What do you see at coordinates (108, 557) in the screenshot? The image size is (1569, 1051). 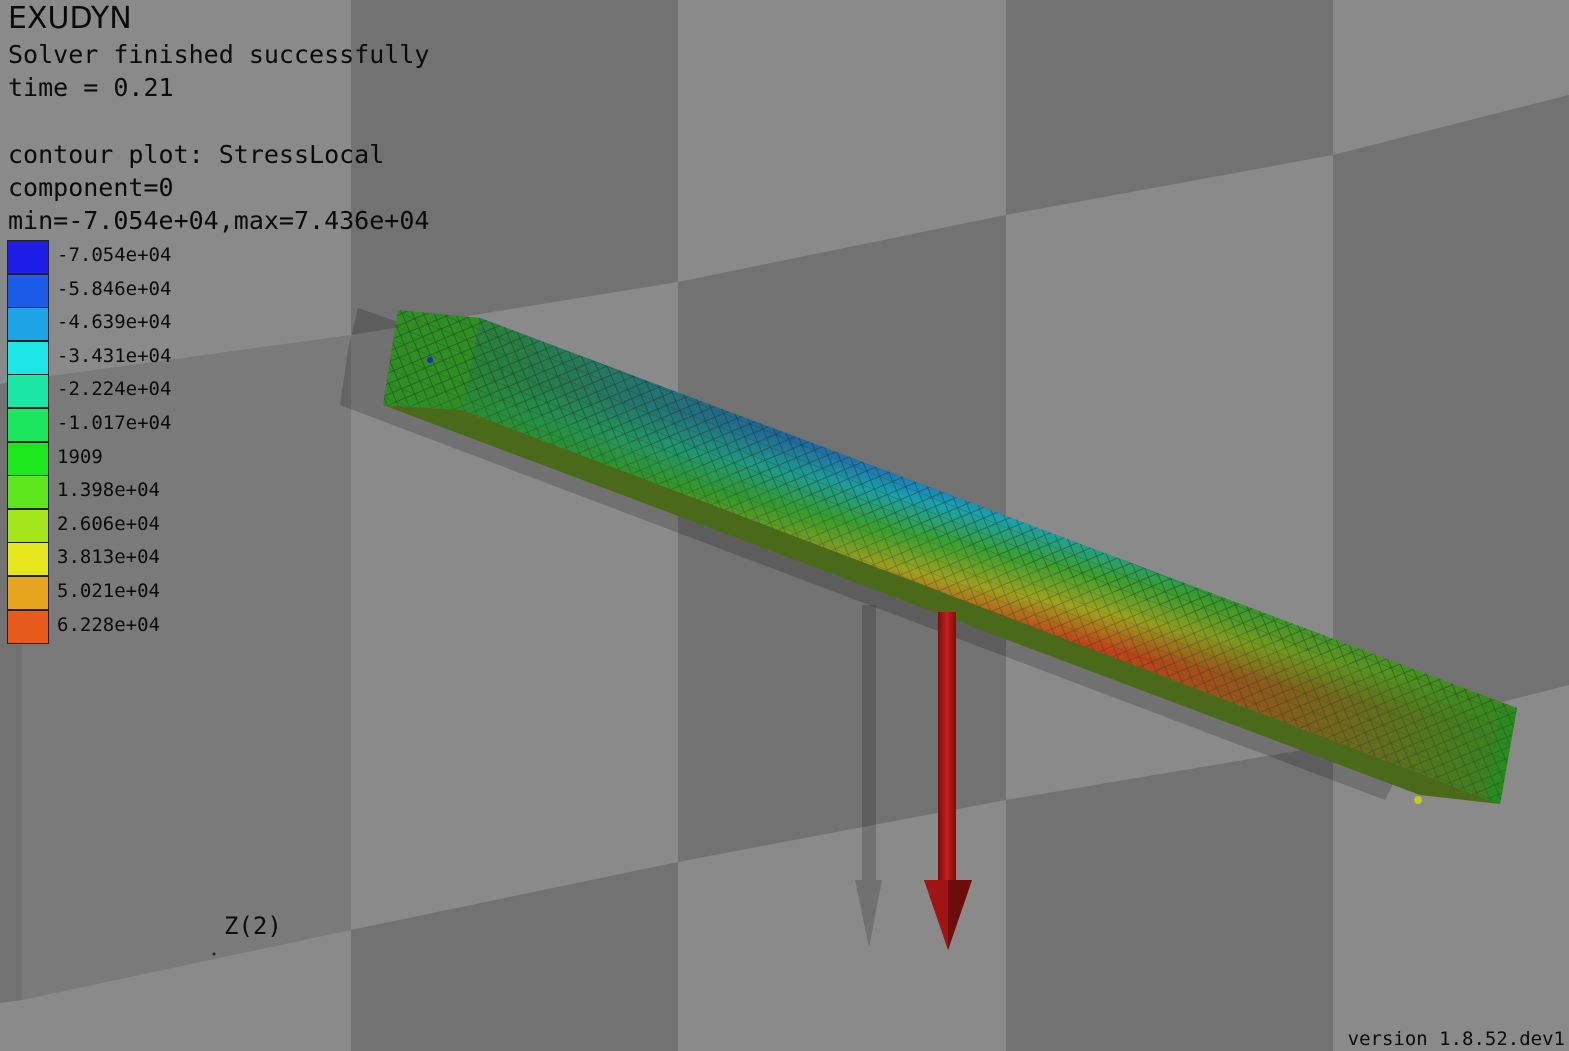 I see `legend-value: 3.813e+04` at bounding box center [108, 557].